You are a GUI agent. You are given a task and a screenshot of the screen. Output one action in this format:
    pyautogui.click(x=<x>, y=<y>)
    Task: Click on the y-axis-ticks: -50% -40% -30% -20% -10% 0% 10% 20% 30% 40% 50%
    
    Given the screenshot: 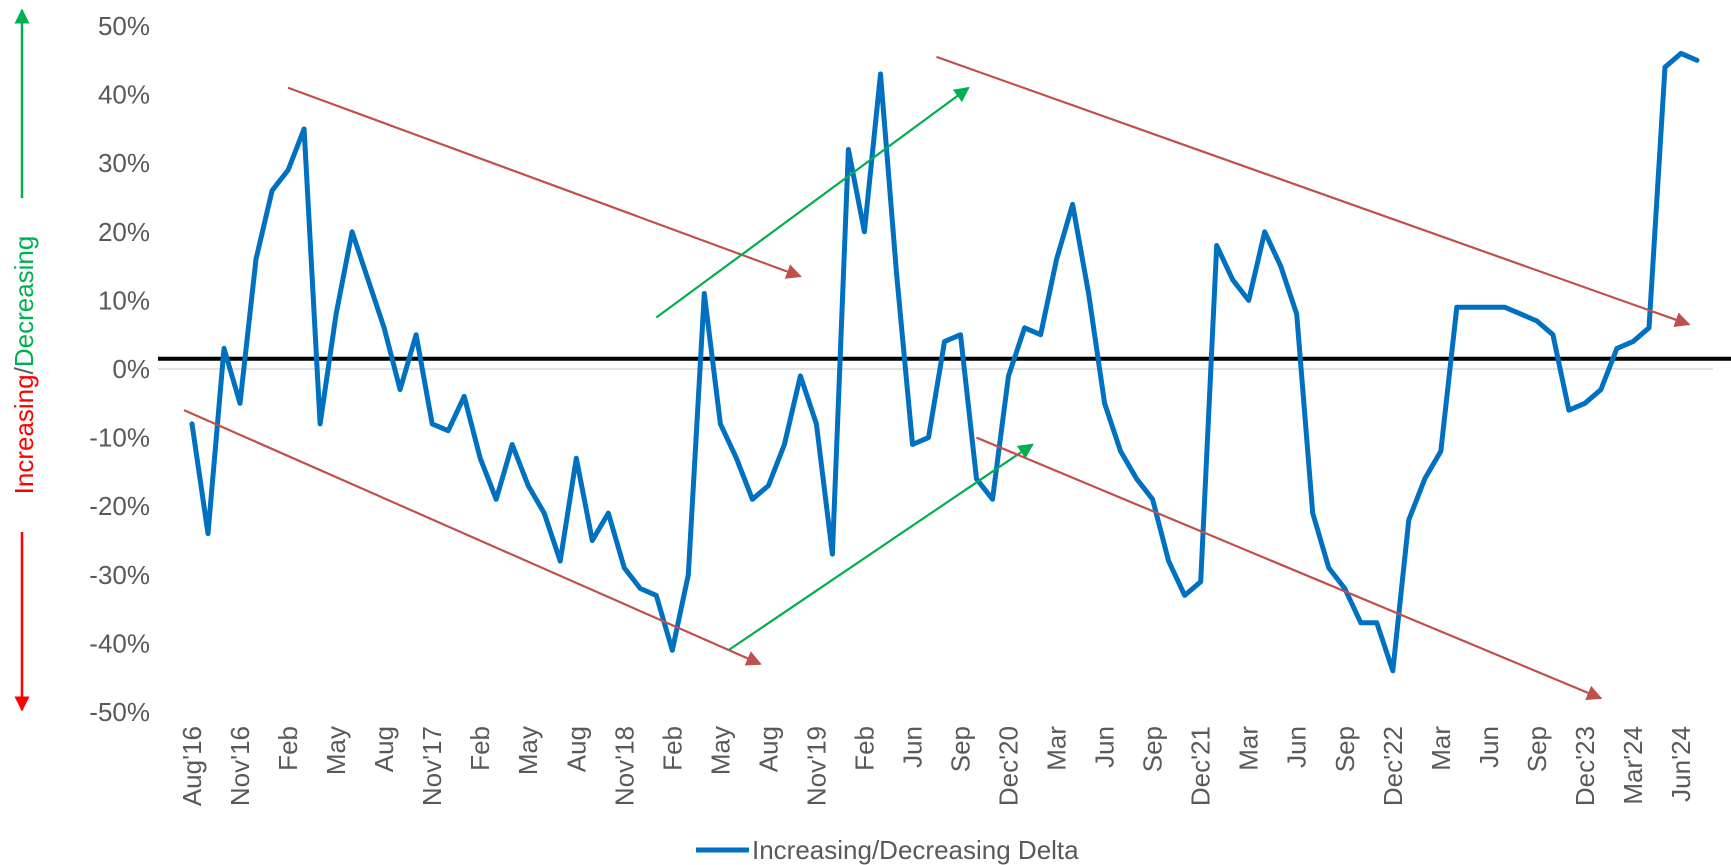 What is the action you would take?
    pyautogui.click(x=119, y=369)
    